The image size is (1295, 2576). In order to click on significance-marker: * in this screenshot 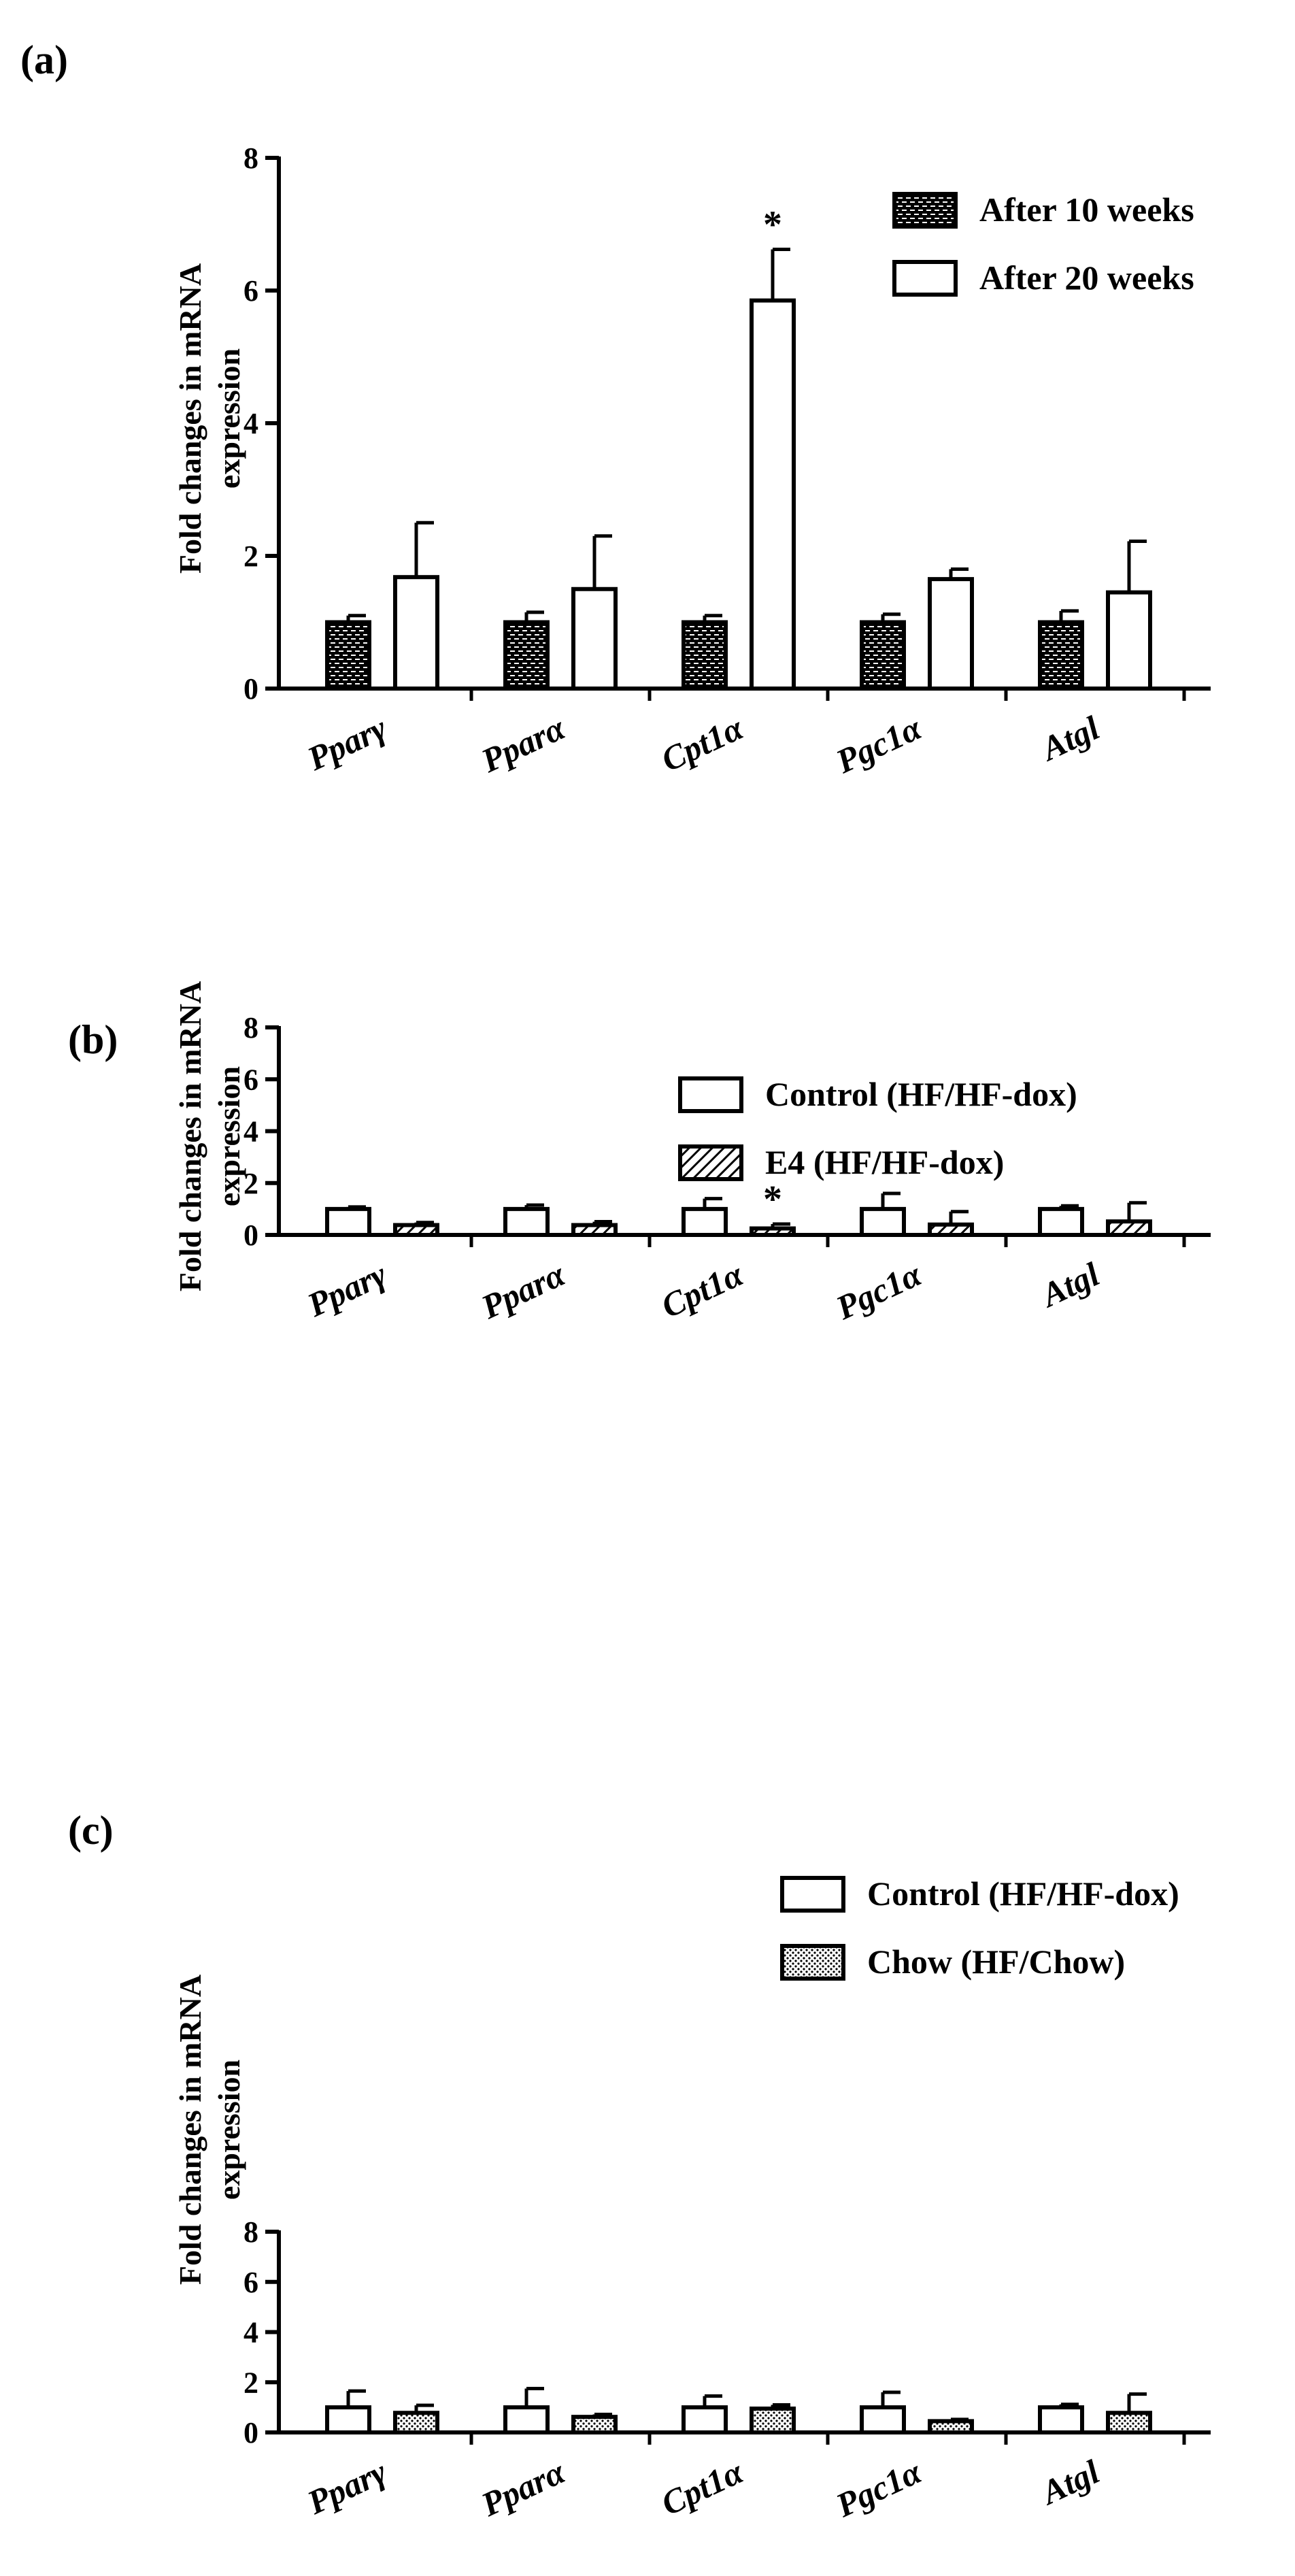, I will do `click(772, 225)`.